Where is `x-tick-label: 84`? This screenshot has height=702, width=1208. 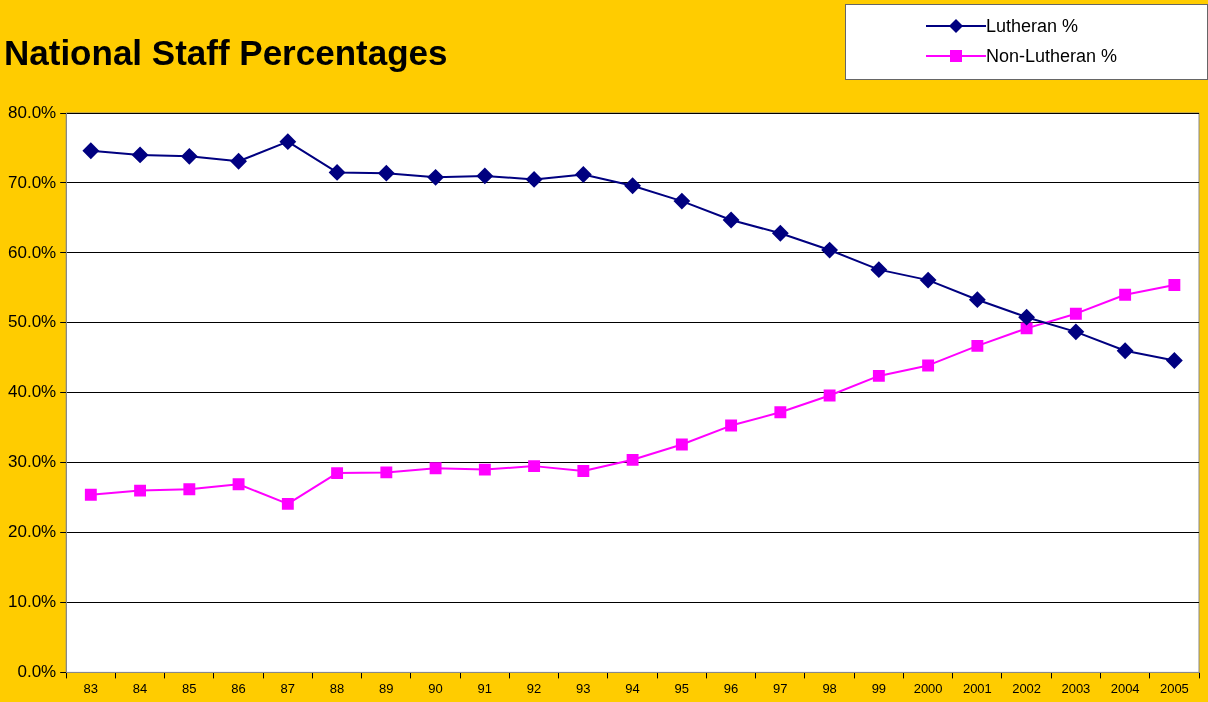 x-tick-label: 84 is located at coordinates (140, 688).